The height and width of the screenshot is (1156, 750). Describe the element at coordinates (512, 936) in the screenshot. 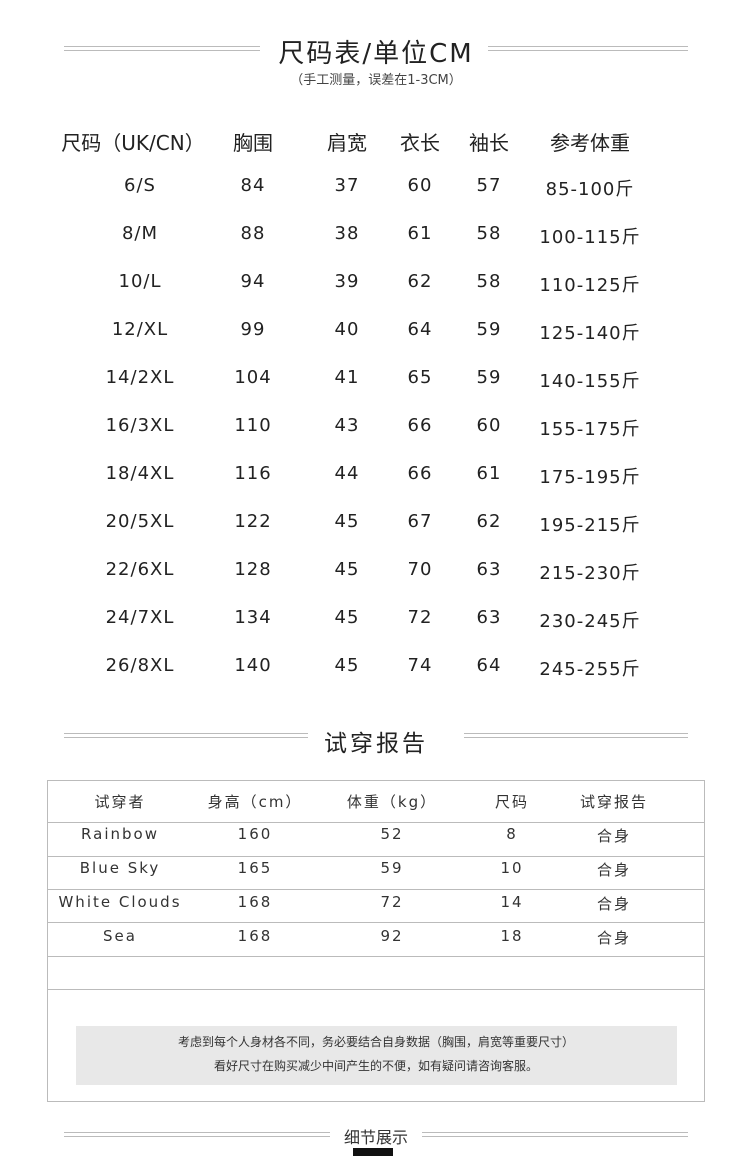

I see `report-cell: 18` at that location.